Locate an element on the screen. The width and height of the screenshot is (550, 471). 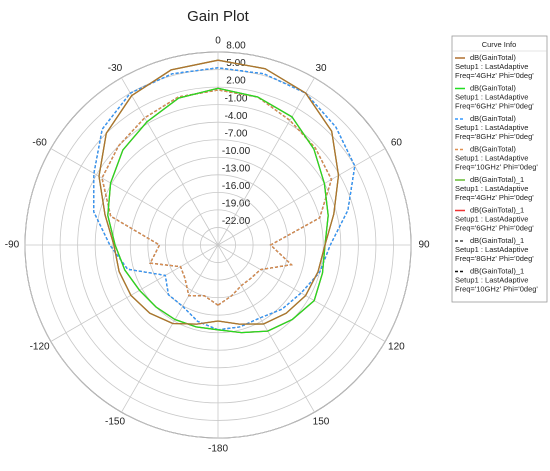
r-tick-label: 2.00 is located at coordinates (236, 81).